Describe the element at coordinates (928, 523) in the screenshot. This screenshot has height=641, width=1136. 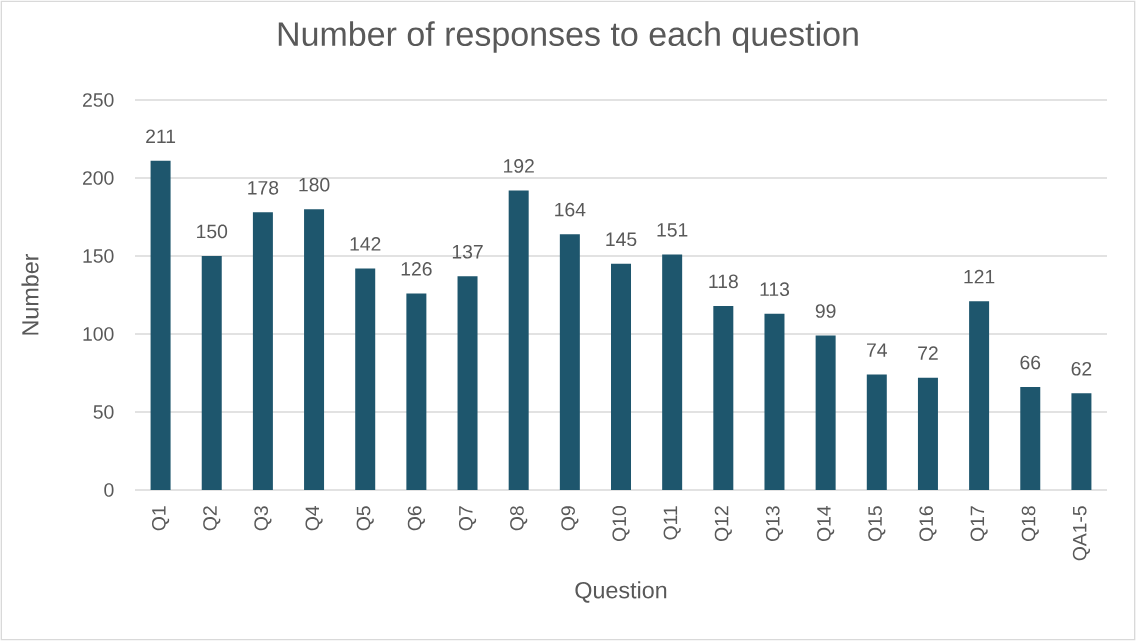
I see `x-tick-label: Q16` at that location.